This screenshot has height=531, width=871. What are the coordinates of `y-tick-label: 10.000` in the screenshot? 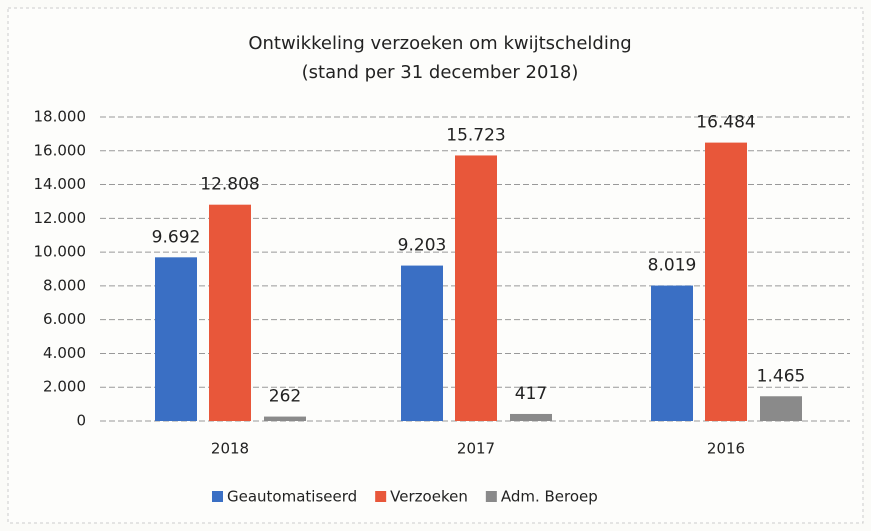 It's located at (60, 252).